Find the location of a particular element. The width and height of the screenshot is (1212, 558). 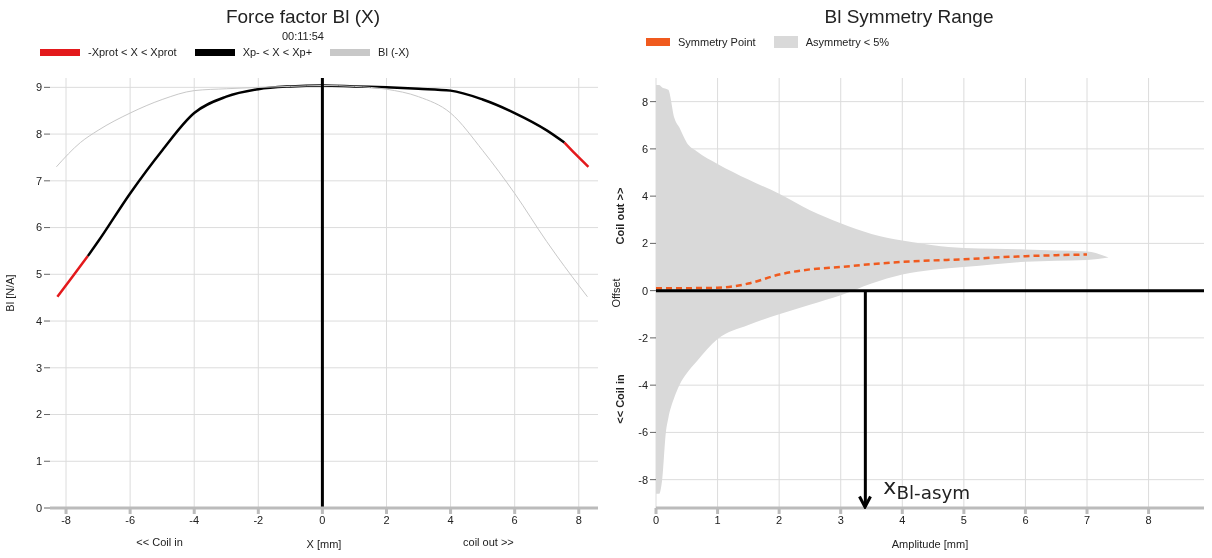

y-tick-label: -2 is located at coordinates (643, 337).